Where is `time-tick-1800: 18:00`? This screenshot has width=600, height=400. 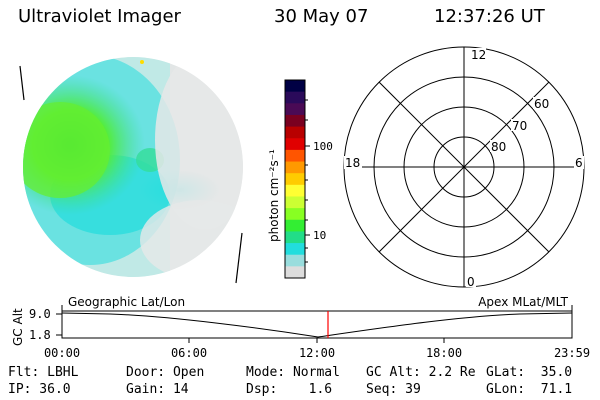 time-tick-1800: 18:00 is located at coordinates (444, 353).